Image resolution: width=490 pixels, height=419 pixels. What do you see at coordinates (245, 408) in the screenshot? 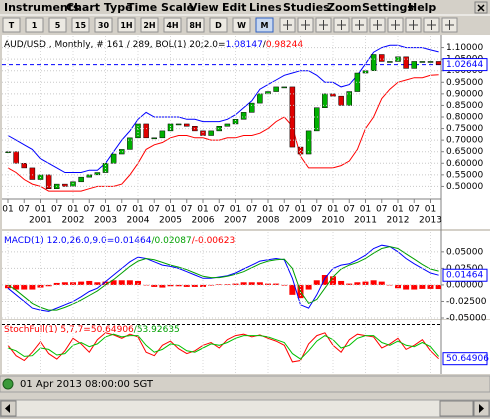
I see `scrollbar` at bounding box center [245, 408].